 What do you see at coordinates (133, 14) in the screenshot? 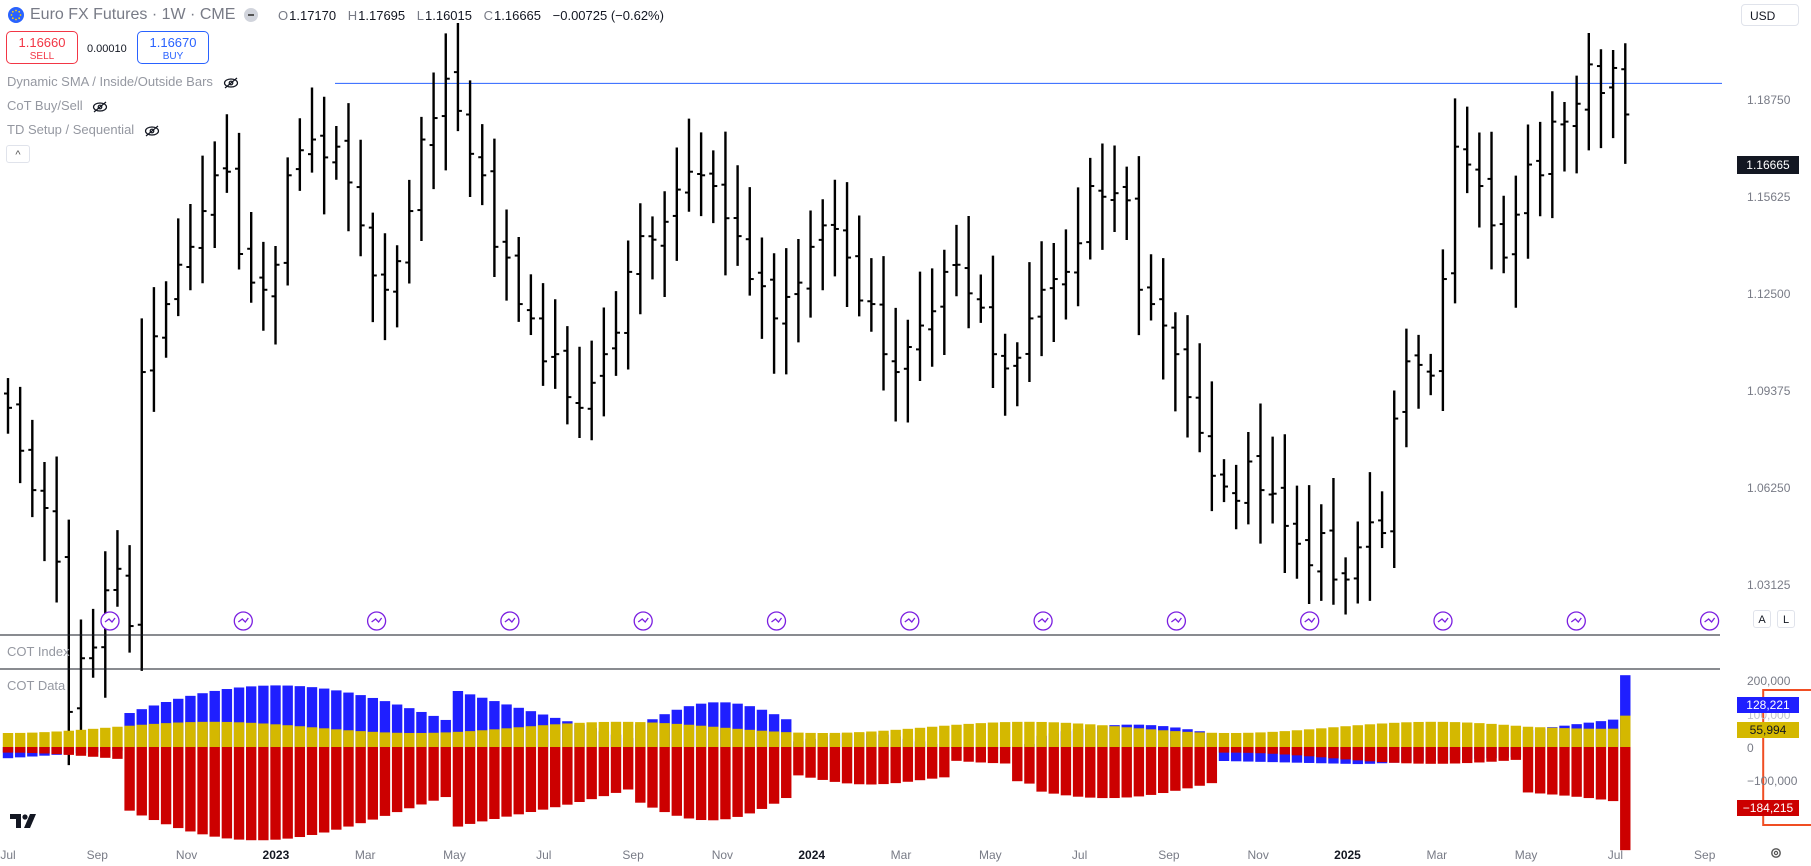
I see `symbol-title: Euro FX Futures · 1W · CME` at bounding box center [133, 14].